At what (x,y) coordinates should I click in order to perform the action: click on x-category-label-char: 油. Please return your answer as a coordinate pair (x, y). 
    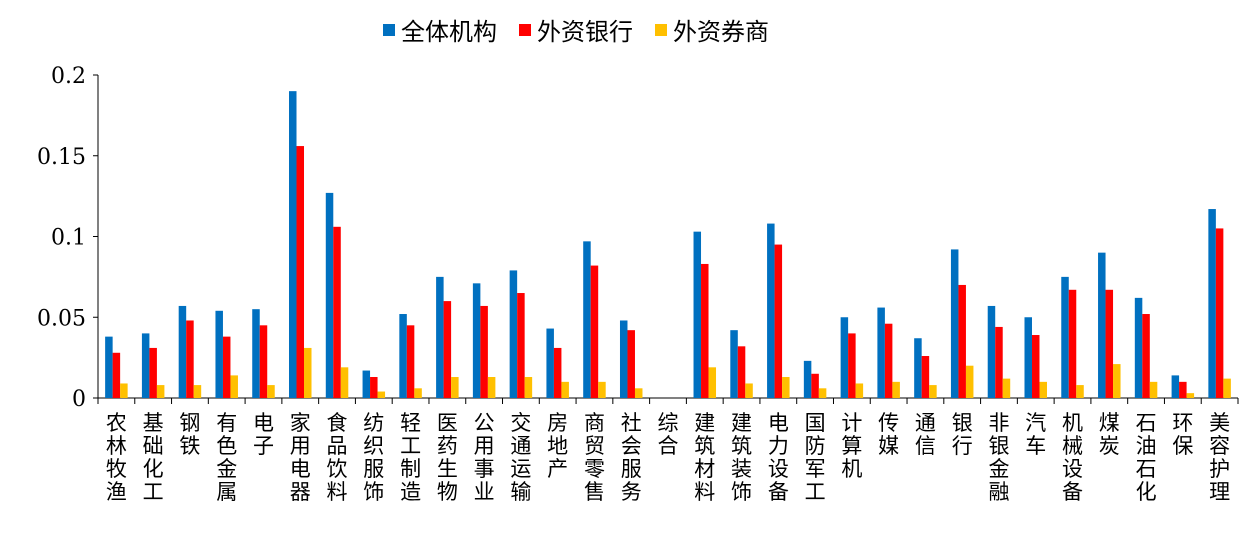
    Looking at the image, I should click on (1146, 446).